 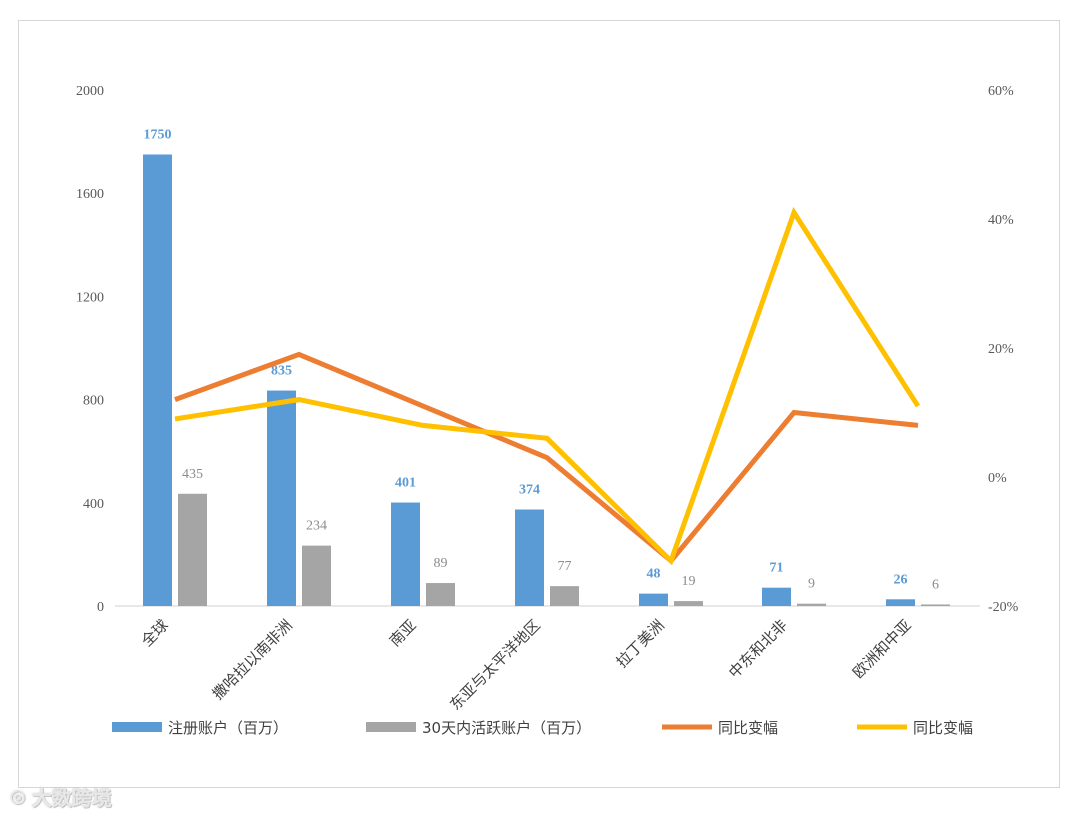 I want to click on left-tick-label: 1200, so click(x=90, y=297).